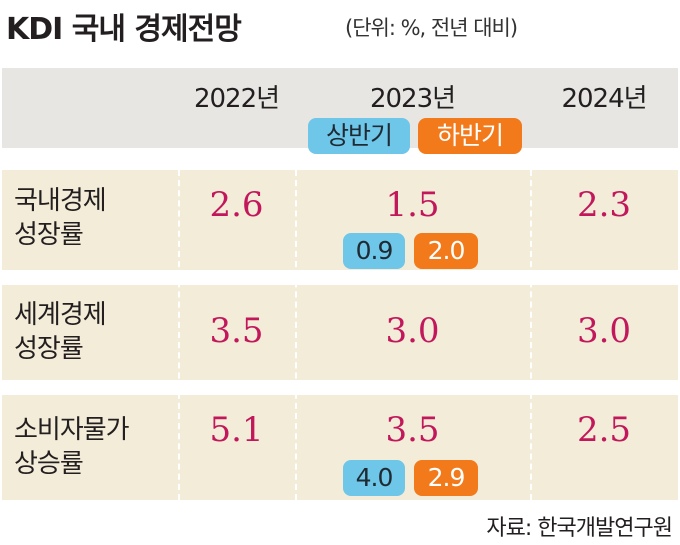 This screenshot has width=680, height=545. I want to click on column-header: 2024년, so click(604, 99).